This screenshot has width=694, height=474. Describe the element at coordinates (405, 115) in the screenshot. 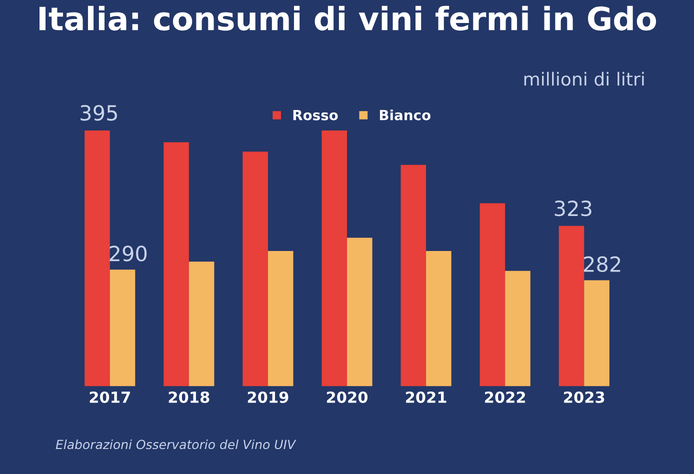

I see `legend-label: Bianco` at that location.